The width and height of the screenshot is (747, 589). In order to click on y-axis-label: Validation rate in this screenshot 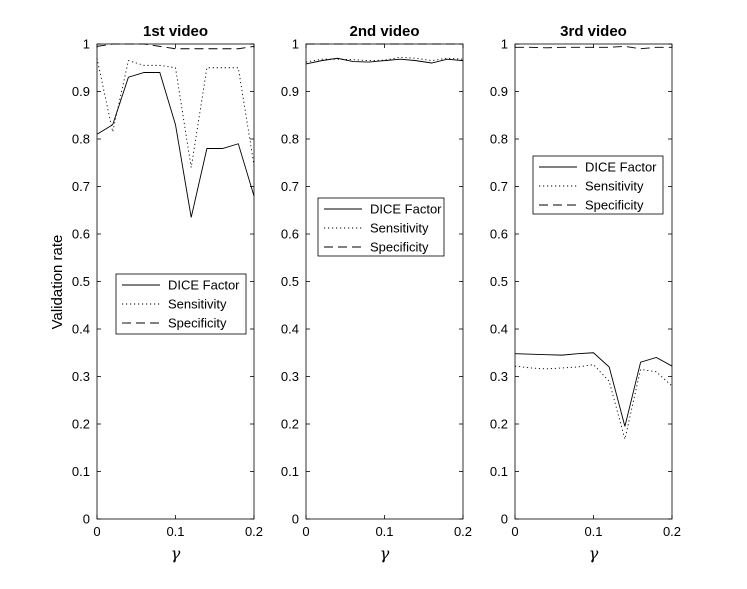, I will do `click(57, 282)`.